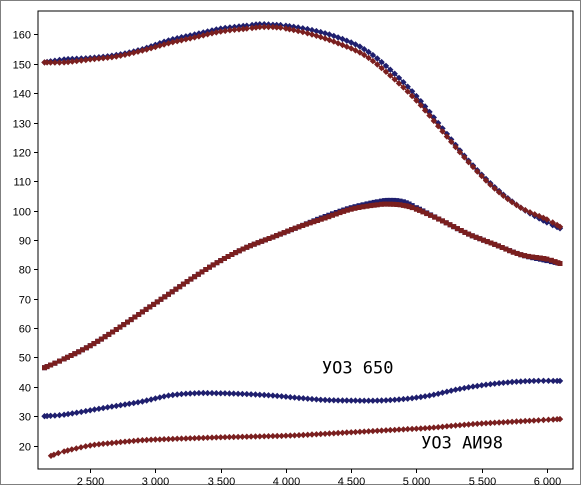 This screenshot has height=486, width=581. Describe the element at coordinates (22, 183) in the screenshot. I see `y-tick-label: 110` at that location.